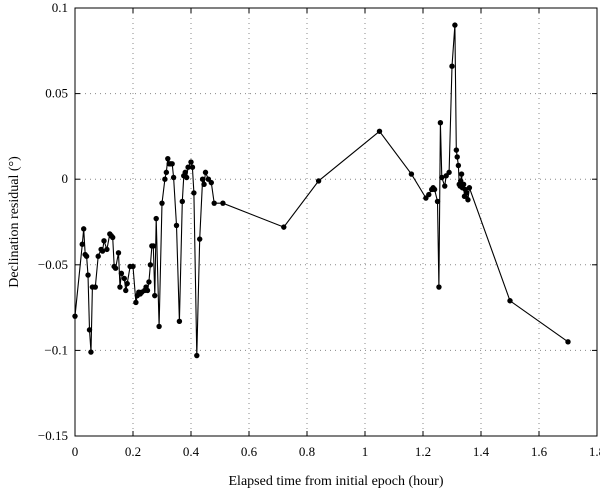  Describe the element at coordinates (539, 451) in the screenshot. I see `x-tick-label: 1.6` at that location.